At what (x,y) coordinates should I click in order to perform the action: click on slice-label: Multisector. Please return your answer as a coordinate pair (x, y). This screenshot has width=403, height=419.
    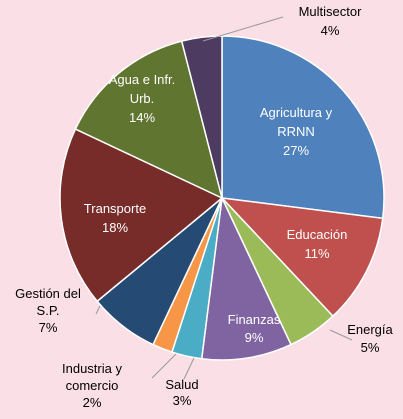
    Looking at the image, I should click on (331, 11).